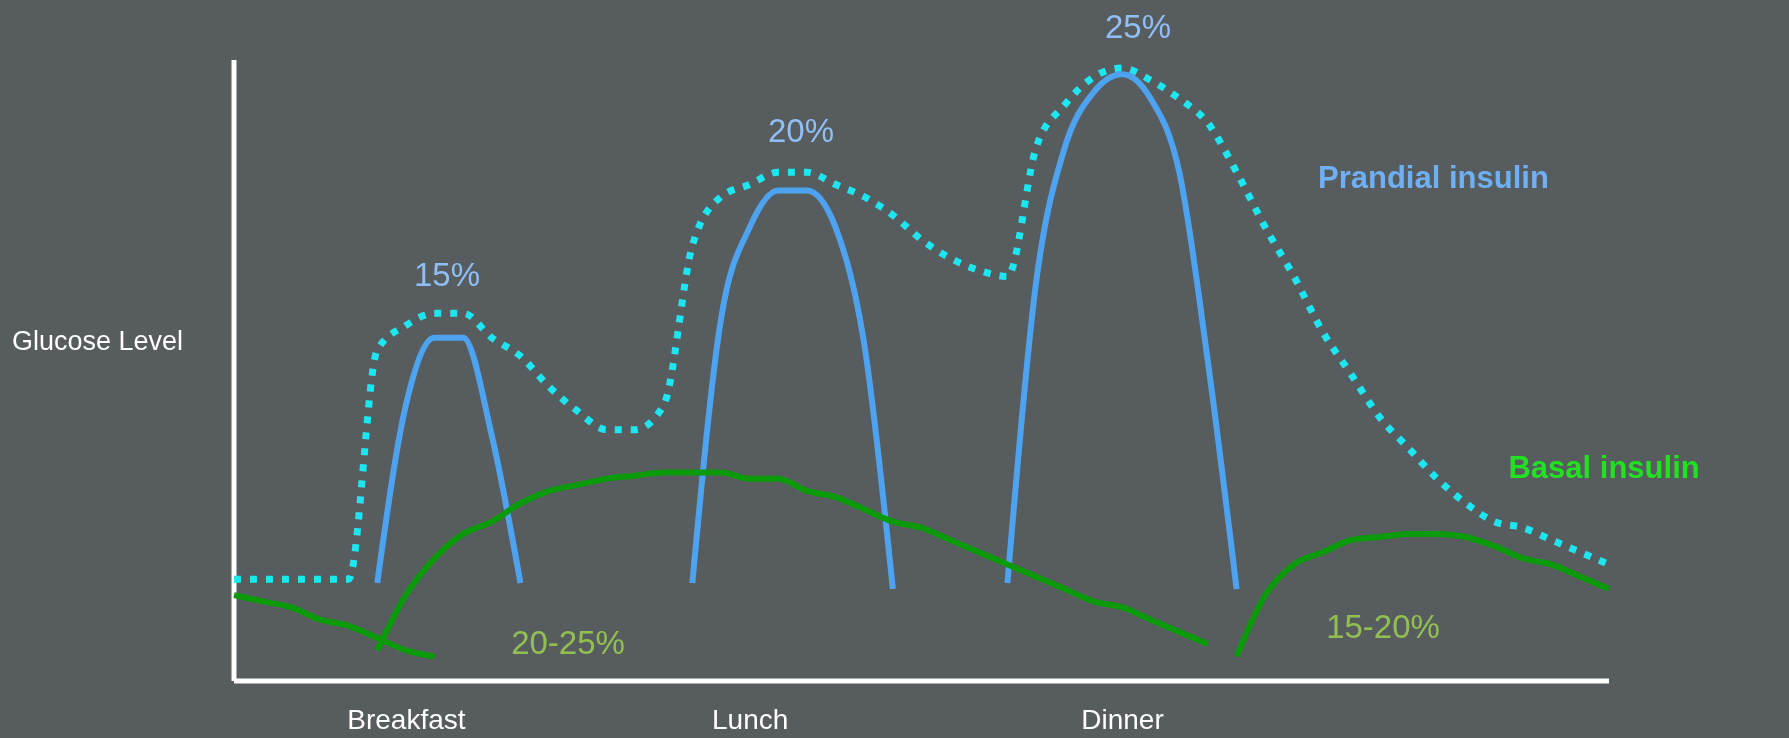 The width and height of the screenshot is (1789, 738). I want to click on text: Basal insulin, so click(1604, 468).